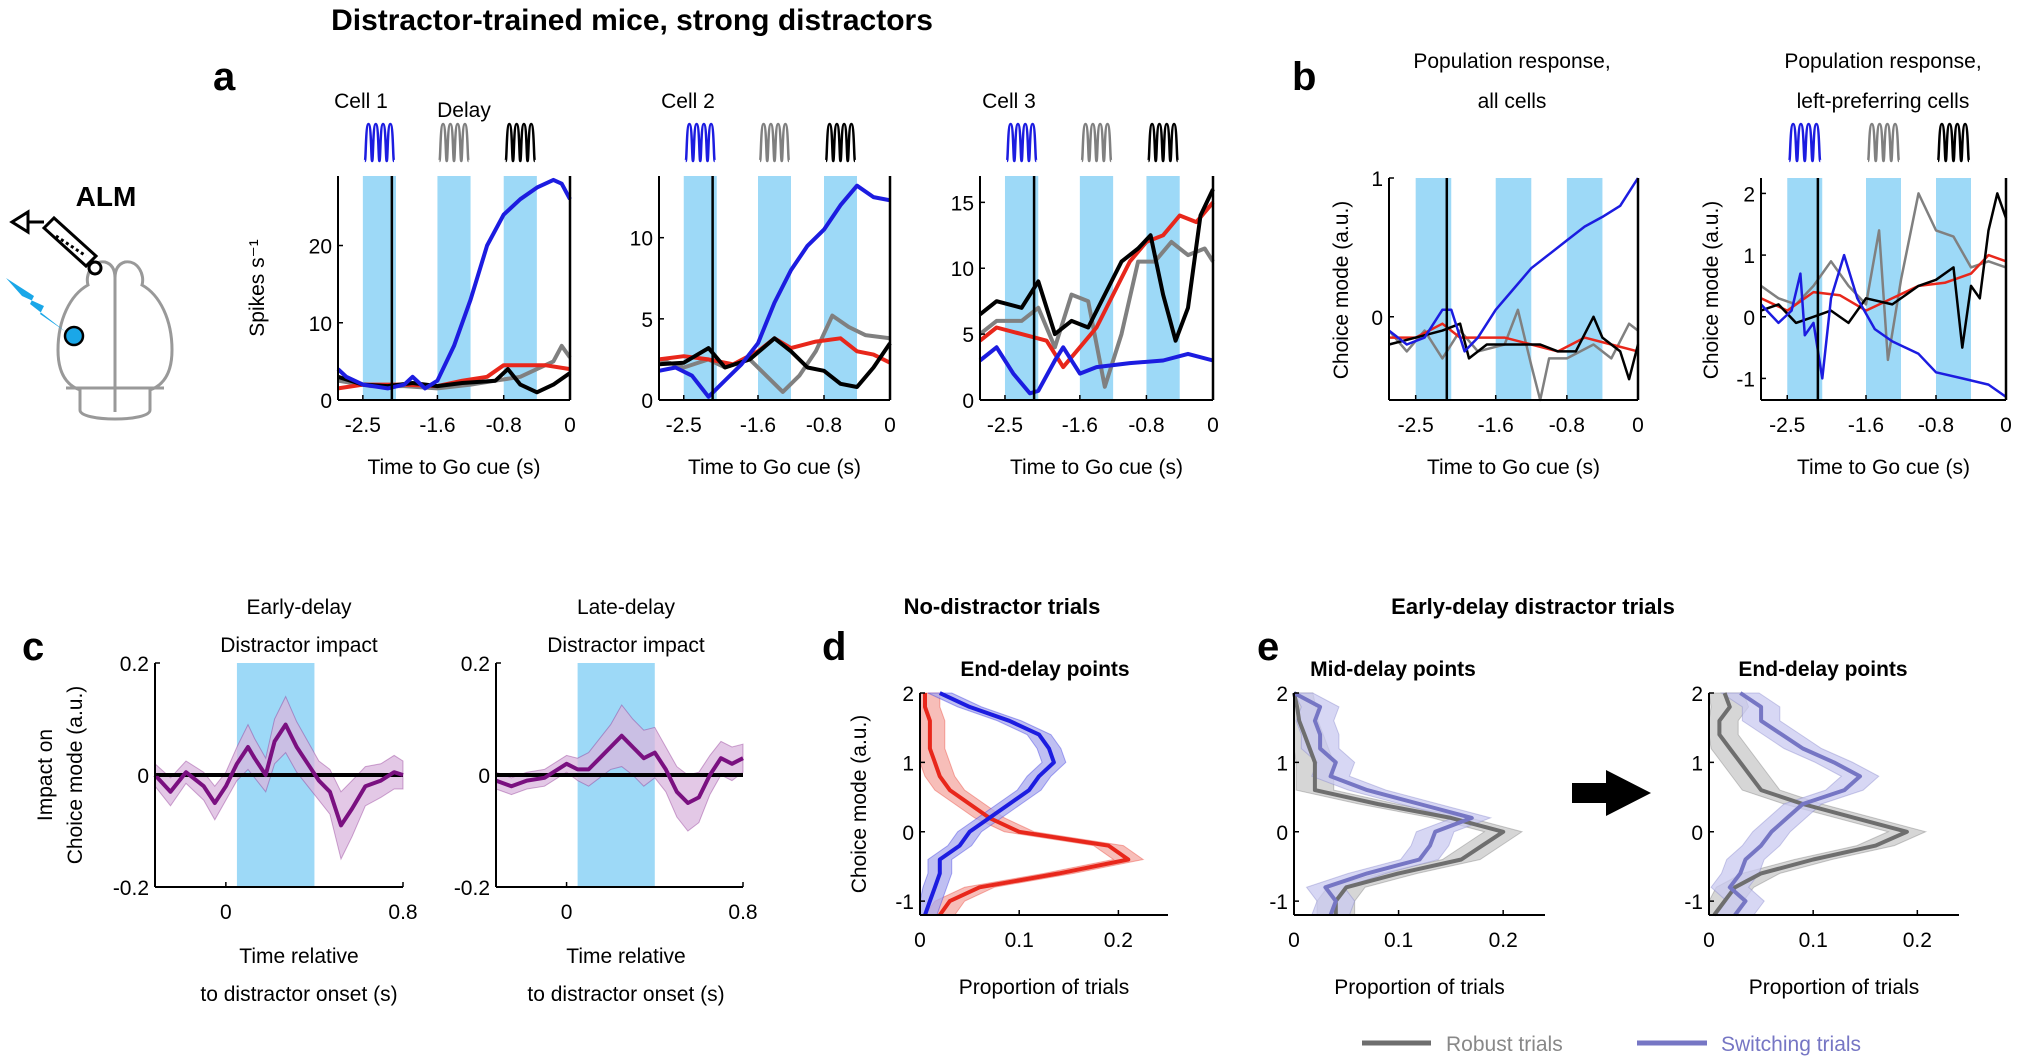 The width and height of the screenshot is (2023, 1064). What do you see at coordinates (1611, 1044) in the screenshot?
I see `legend: Robust trials Switching trials` at bounding box center [1611, 1044].